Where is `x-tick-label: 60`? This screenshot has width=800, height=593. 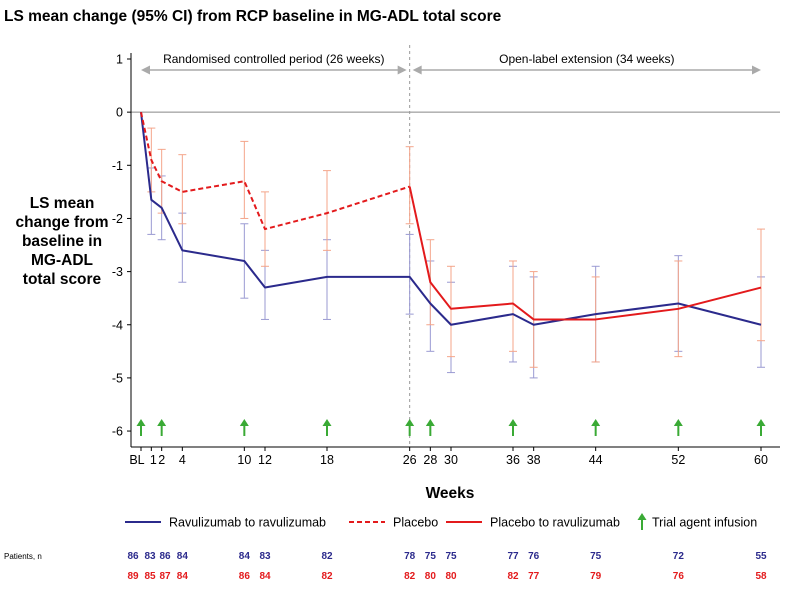 x-tick-label: 60 is located at coordinates (761, 460).